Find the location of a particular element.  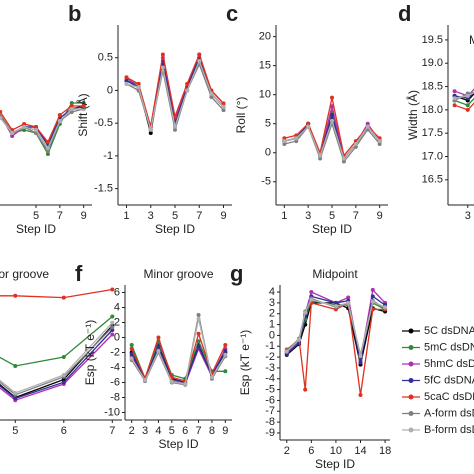

y-tick-label: 16.5 is located at coordinates (432, 180).